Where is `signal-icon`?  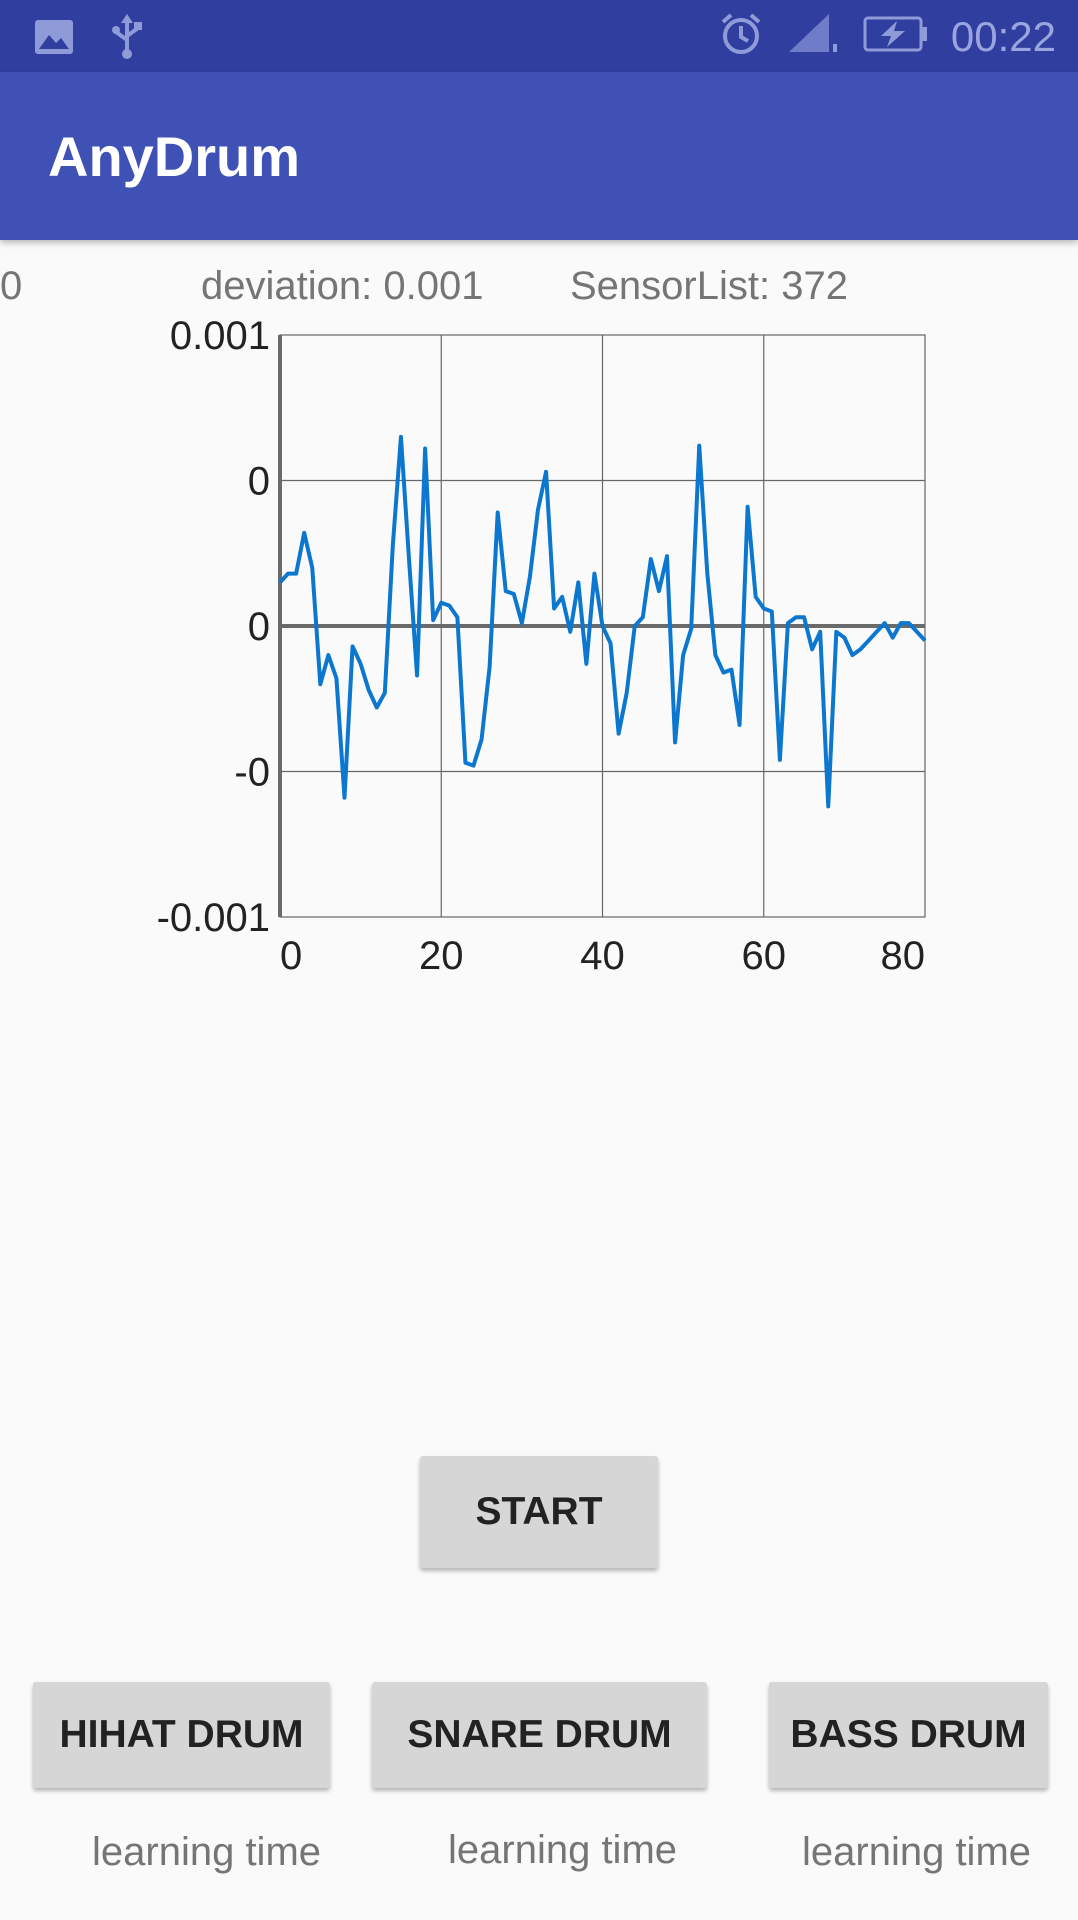
signal-icon is located at coordinates (813, 36).